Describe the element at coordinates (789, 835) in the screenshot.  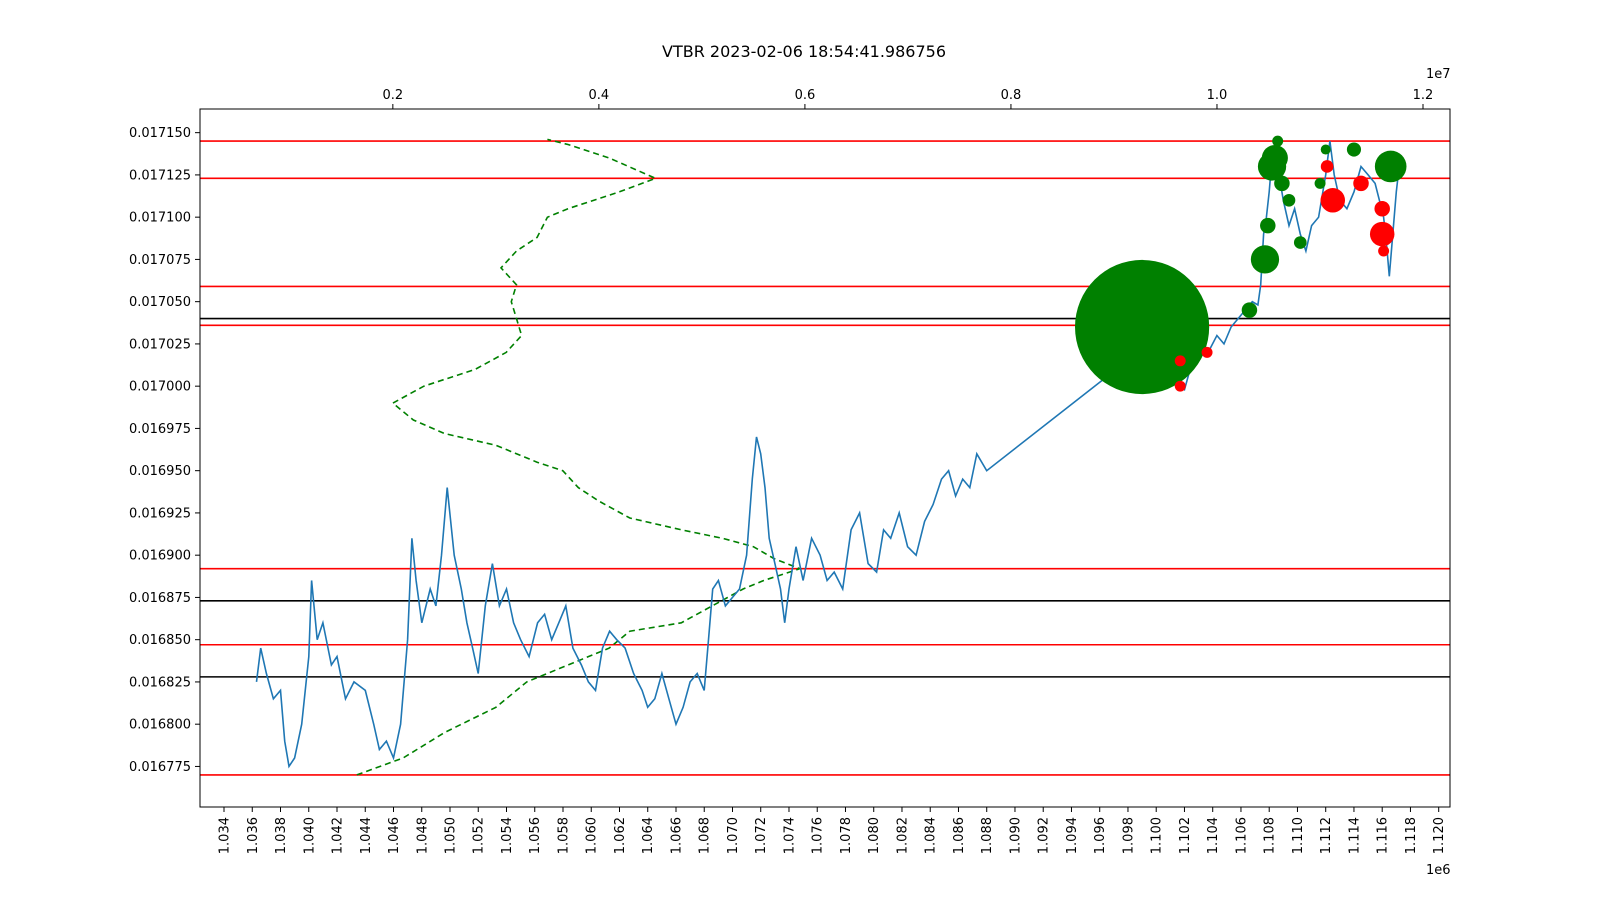
I see `x-tick-label: 1.074` at that location.